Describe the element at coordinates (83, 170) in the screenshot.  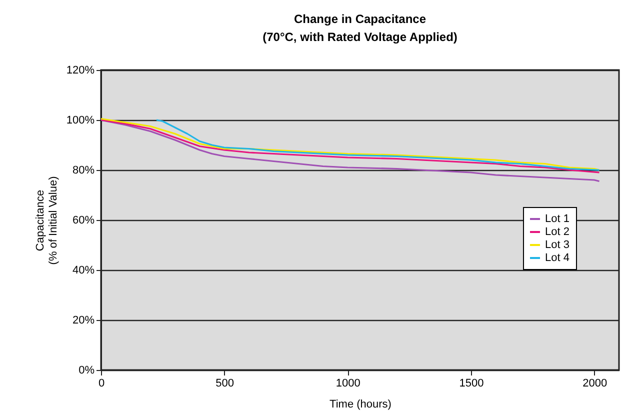
I see `y-tick-label: 80%` at that location.